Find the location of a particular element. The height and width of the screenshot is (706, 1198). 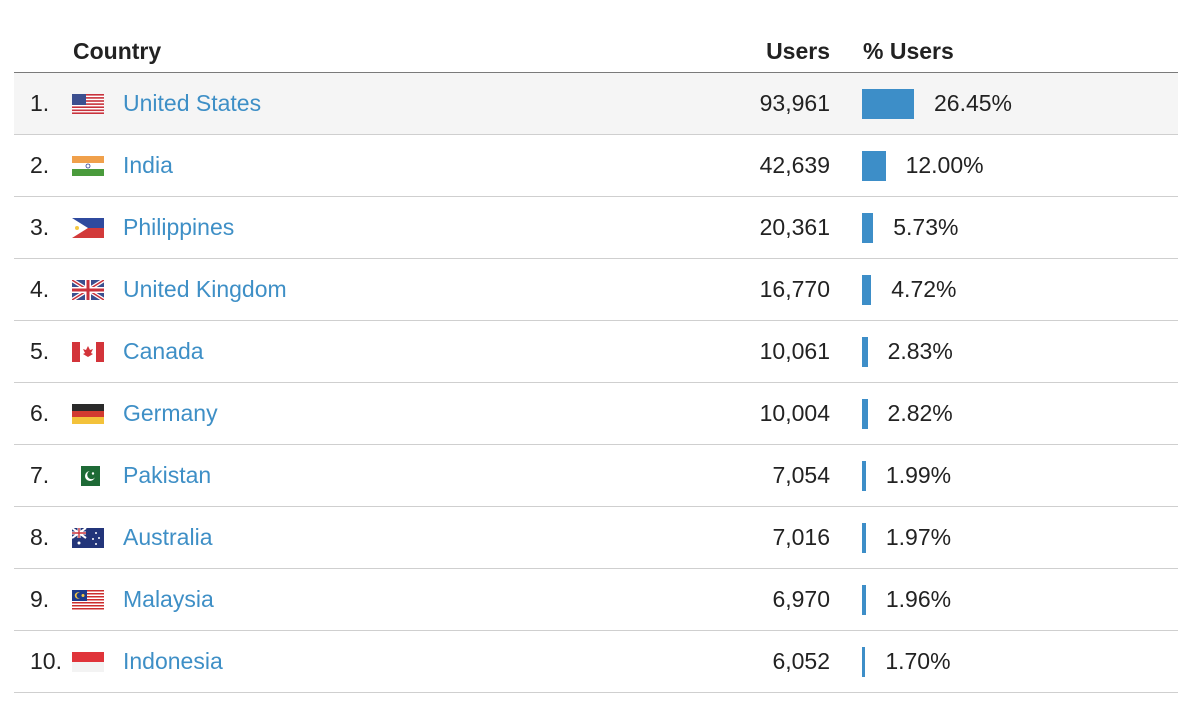

pakistan-flag-icon is located at coordinates (88, 476).